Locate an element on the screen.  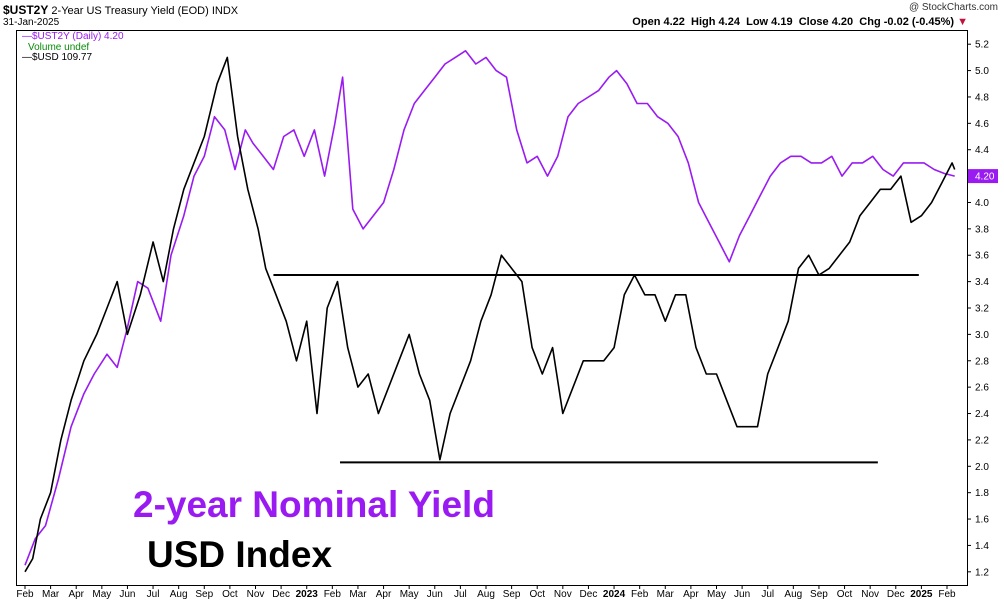
high-value: 4.24 is located at coordinates (729, 22).